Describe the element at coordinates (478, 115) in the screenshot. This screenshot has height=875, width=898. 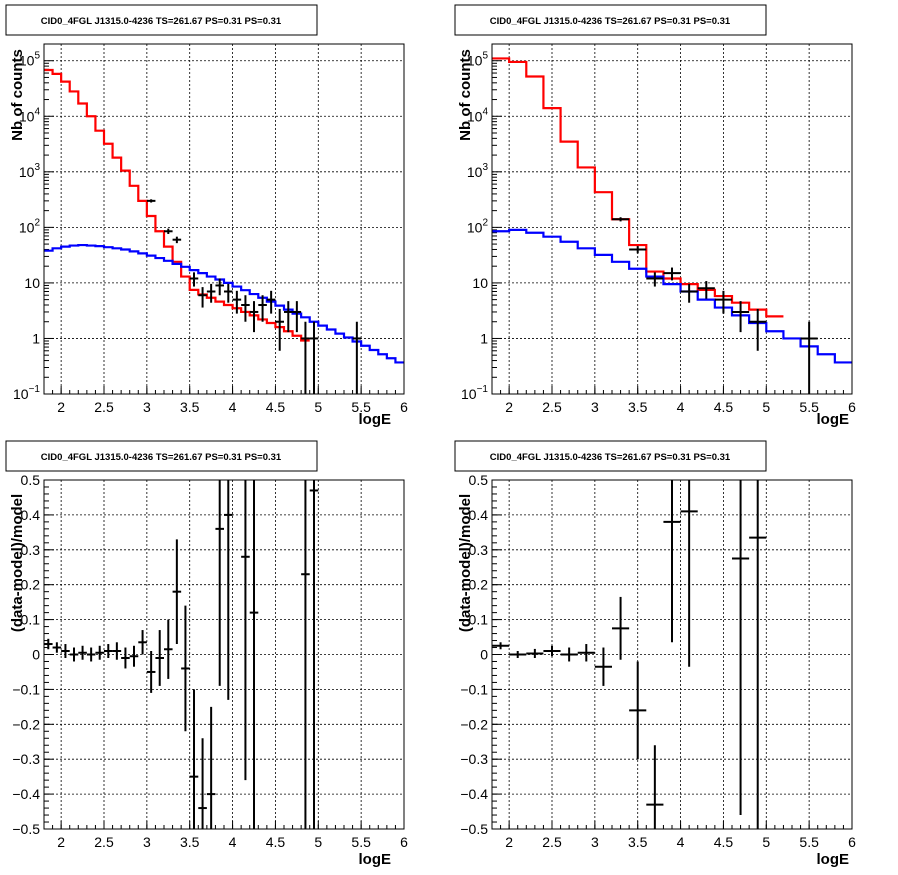
I see `y-tick-label: 10⁴` at that location.